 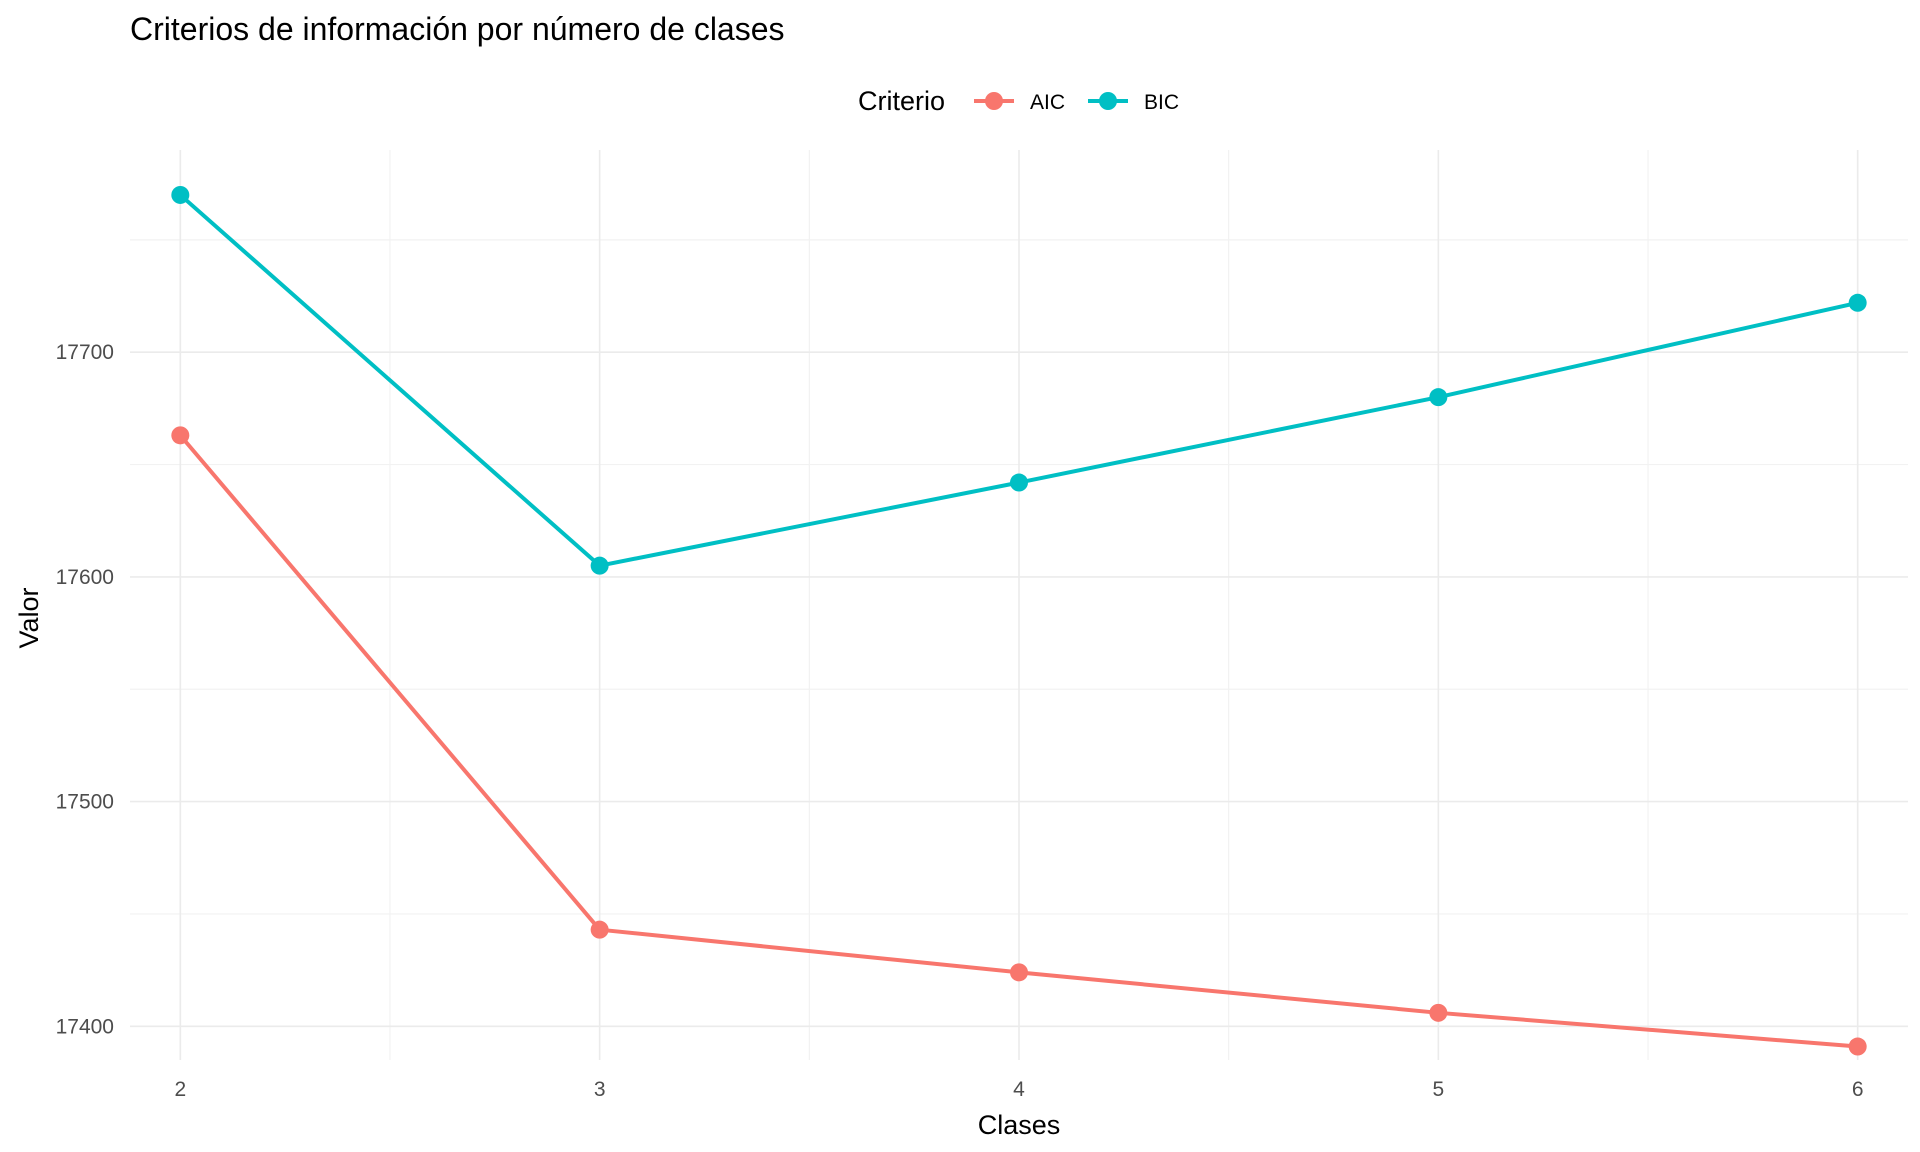 What do you see at coordinates (1047, 102) in the screenshot?
I see `legend-label: AIC` at bounding box center [1047, 102].